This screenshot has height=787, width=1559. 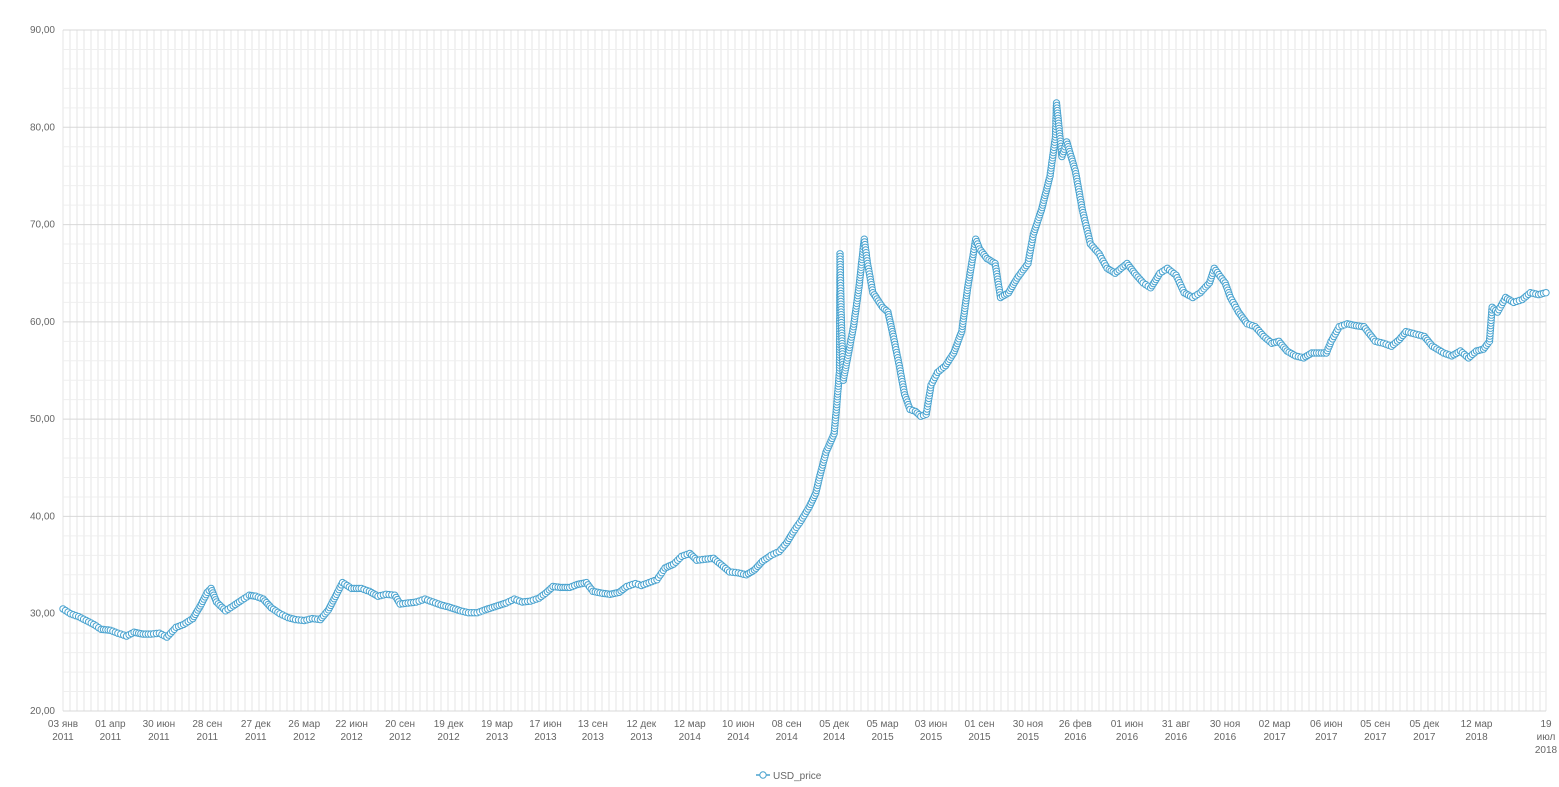 What do you see at coordinates (497, 731) in the screenshot?
I see `x-tick-label: 19 мар 2013` at bounding box center [497, 731].